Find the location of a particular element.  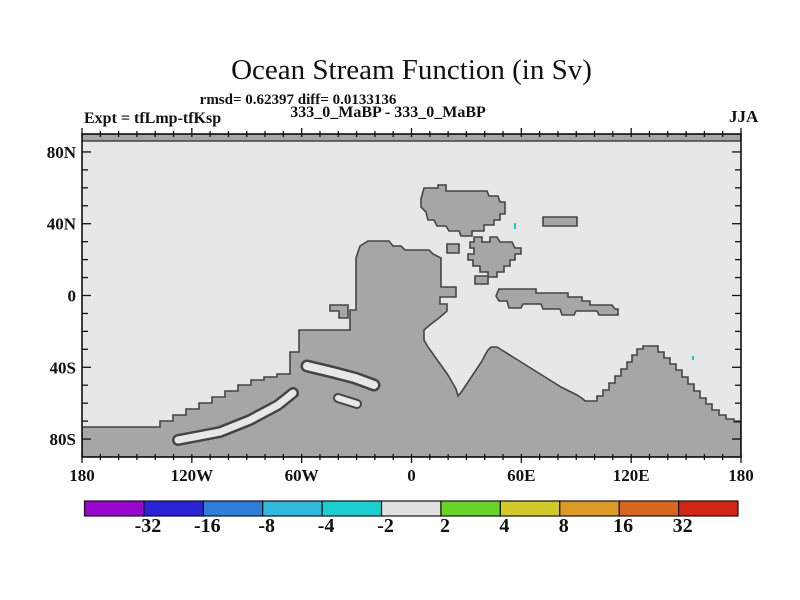

anomaly-point-south is located at coordinates (693, 358).